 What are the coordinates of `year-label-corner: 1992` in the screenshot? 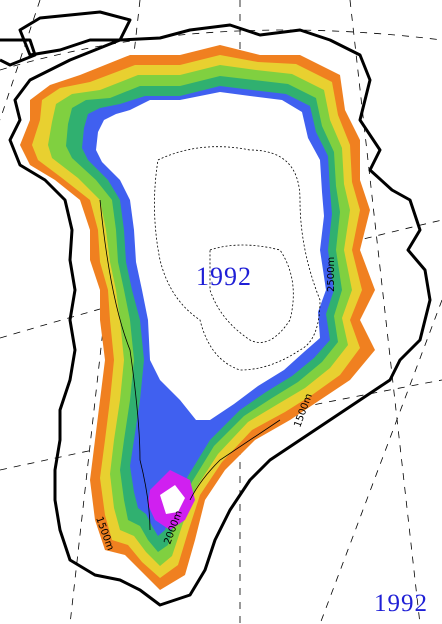 It's located at (401, 603).